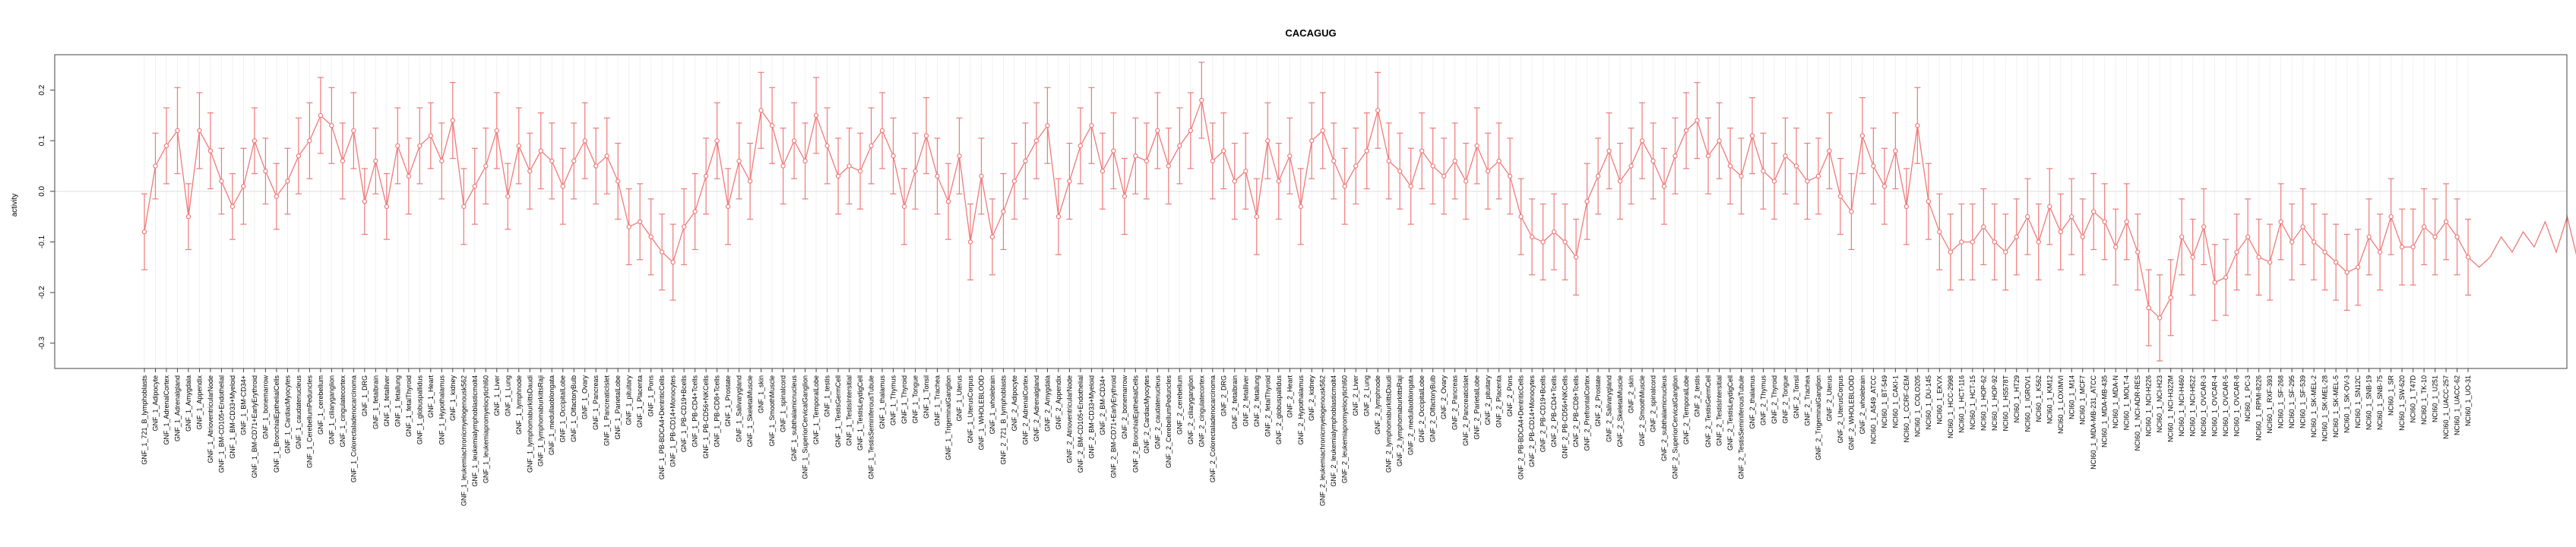 Image resolution: width=2576 pixels, height=547 pixels. I want to click on x-tick-label: GNF_1_kidney, so click(453, 398).